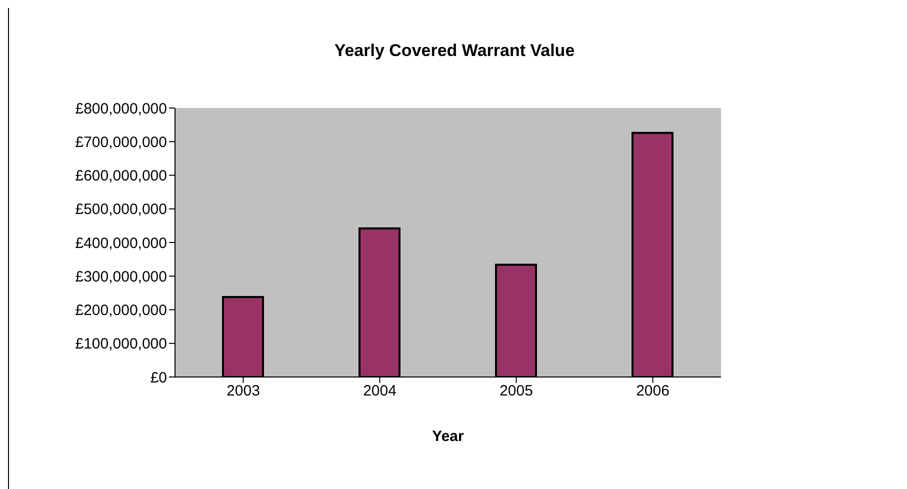 The height and width of the screenshot is (489, 907). What do you see at coordinates (454, 51) in the screenshot?
I see `chart-title: Yearly Covered Warrant Value` at bounding box center [454, 51].